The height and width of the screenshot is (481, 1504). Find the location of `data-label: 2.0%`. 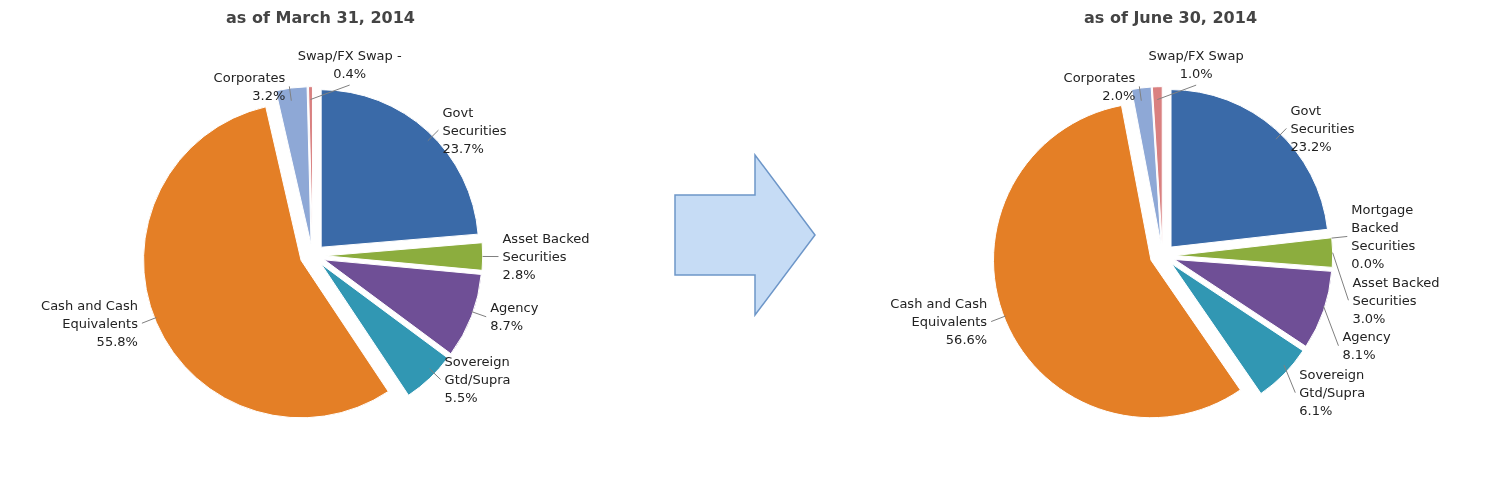

data-label: 2.0% is located at coordinates (1119, 95).